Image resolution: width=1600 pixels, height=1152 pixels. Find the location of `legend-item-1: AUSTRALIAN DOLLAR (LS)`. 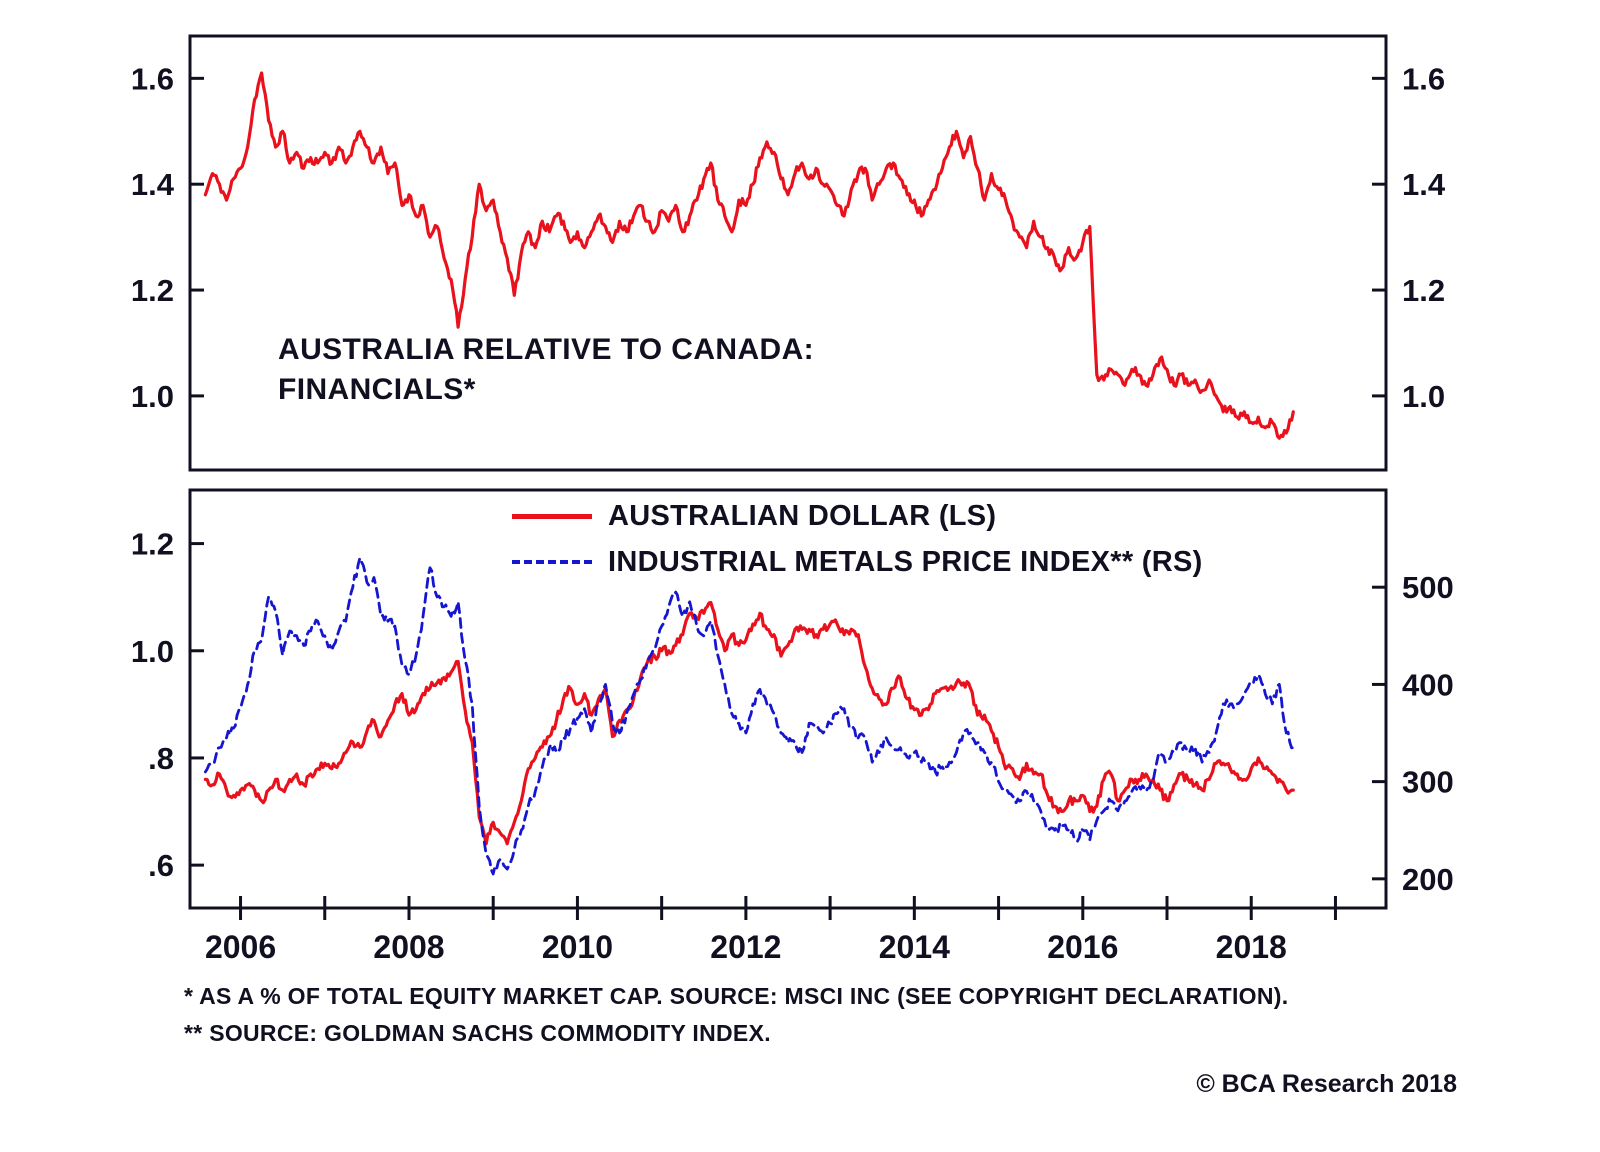

legend-item-1: AUSTRALIAN DOLLAR (LS) is located at coordinates (857, 516).